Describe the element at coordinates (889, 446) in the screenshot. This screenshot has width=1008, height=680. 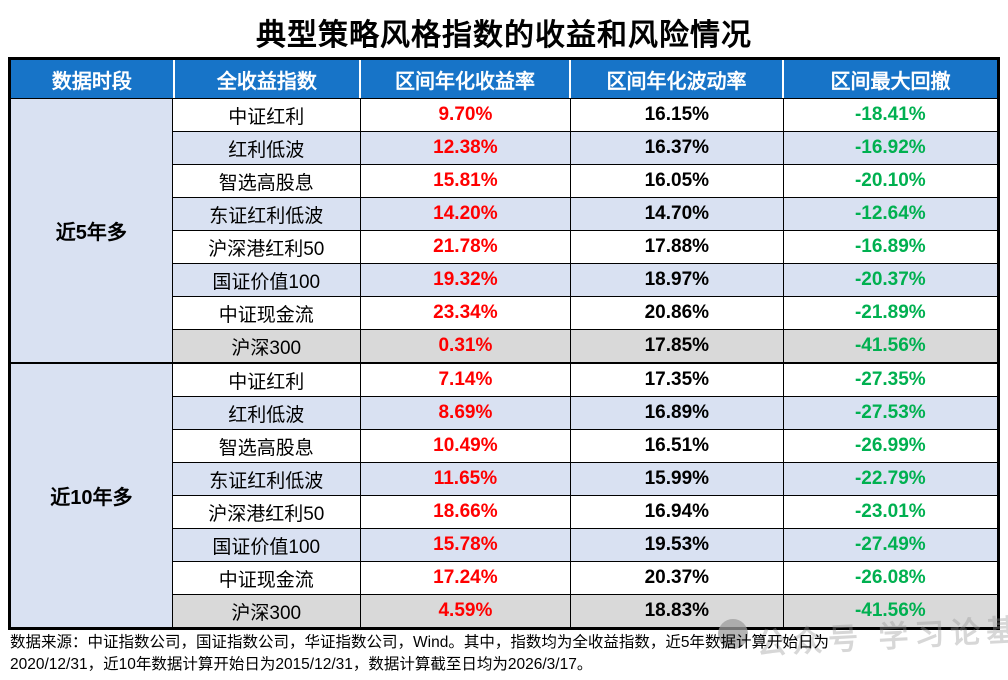
I see `max-drawdown: -26.99%` at that location.